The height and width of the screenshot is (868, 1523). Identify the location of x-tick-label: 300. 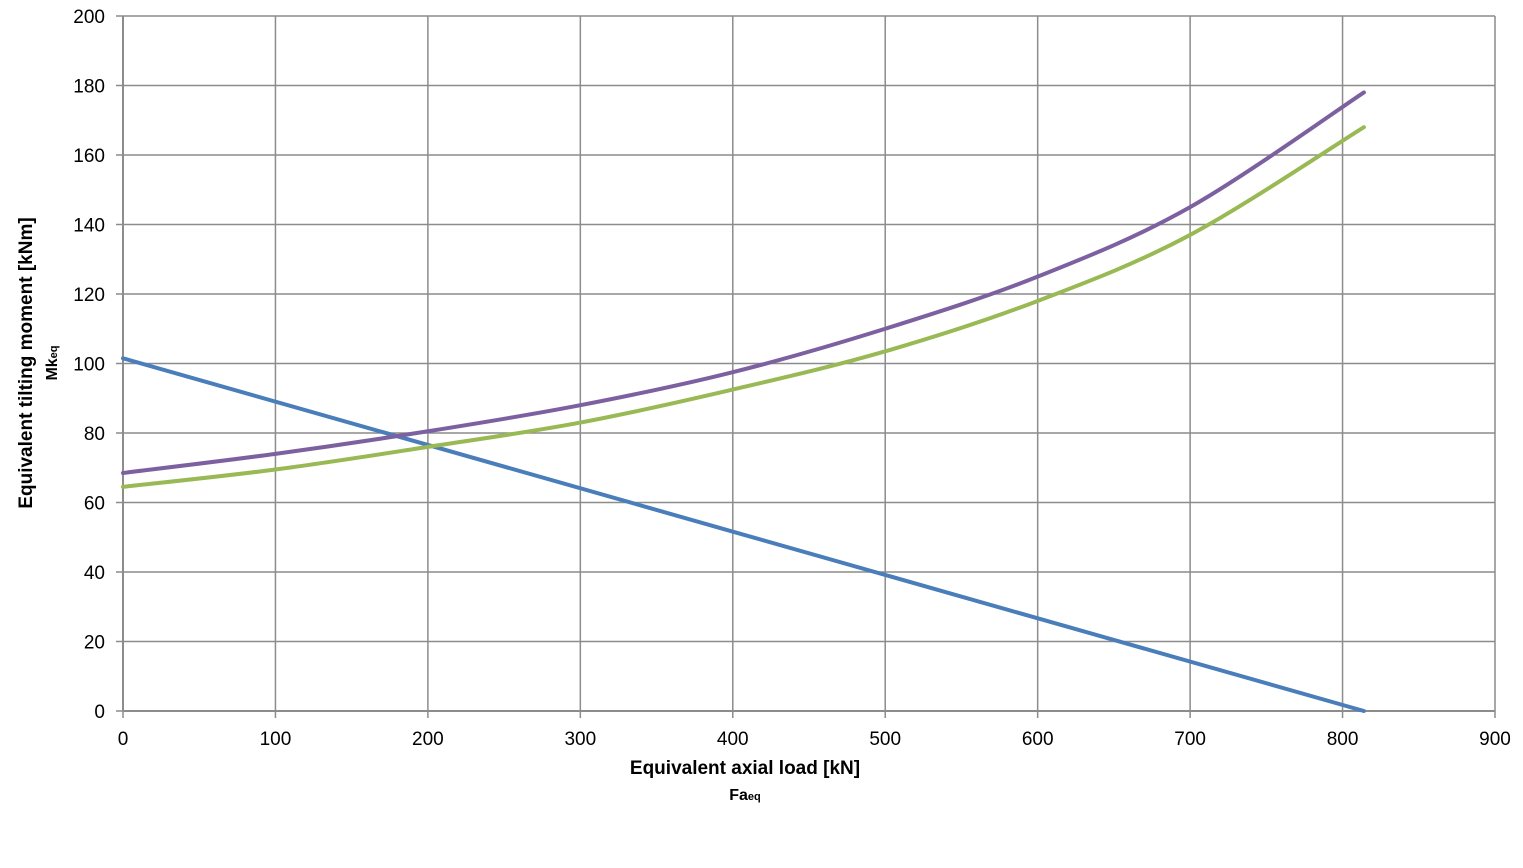
(580, 739).